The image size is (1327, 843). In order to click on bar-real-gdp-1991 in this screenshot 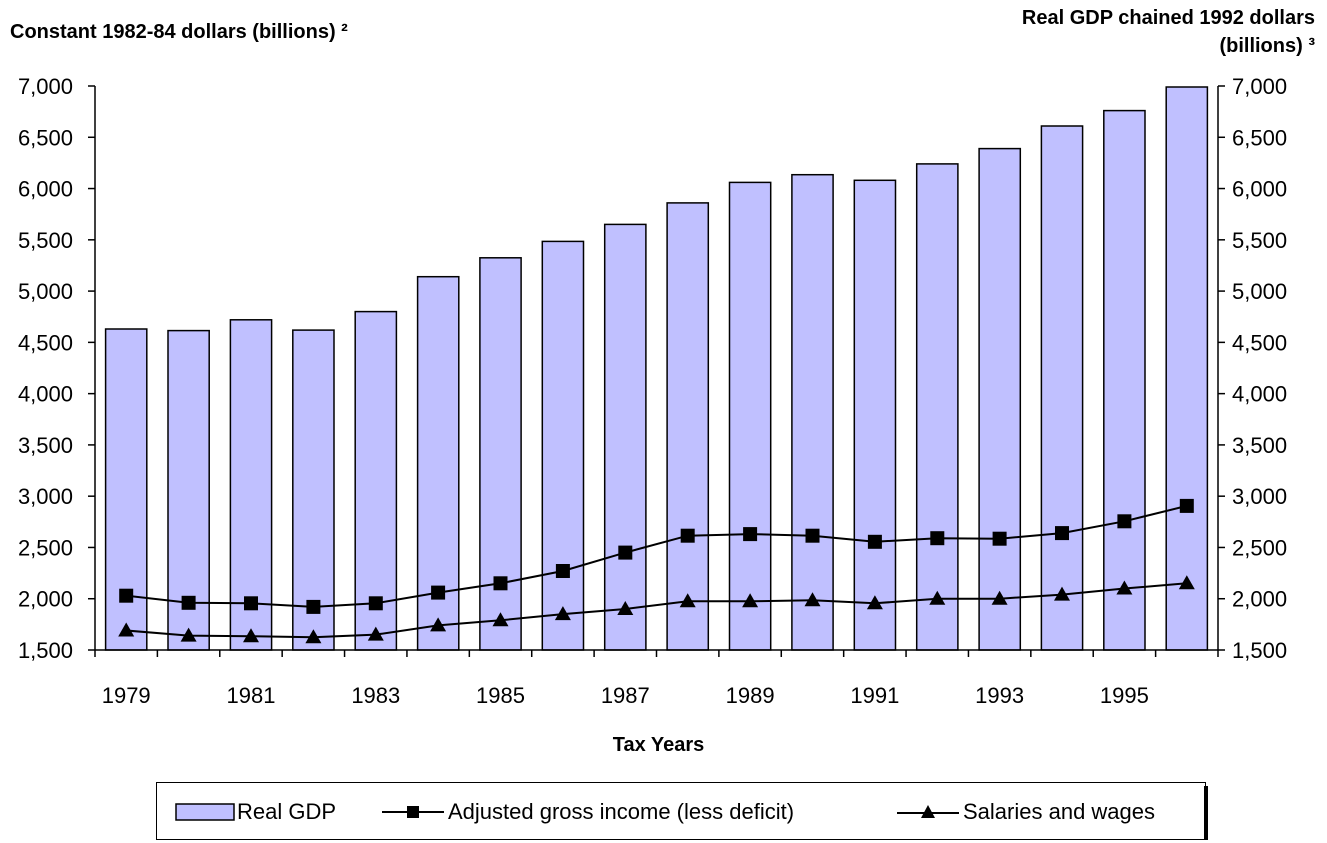, I will do `click(875, 415)`.